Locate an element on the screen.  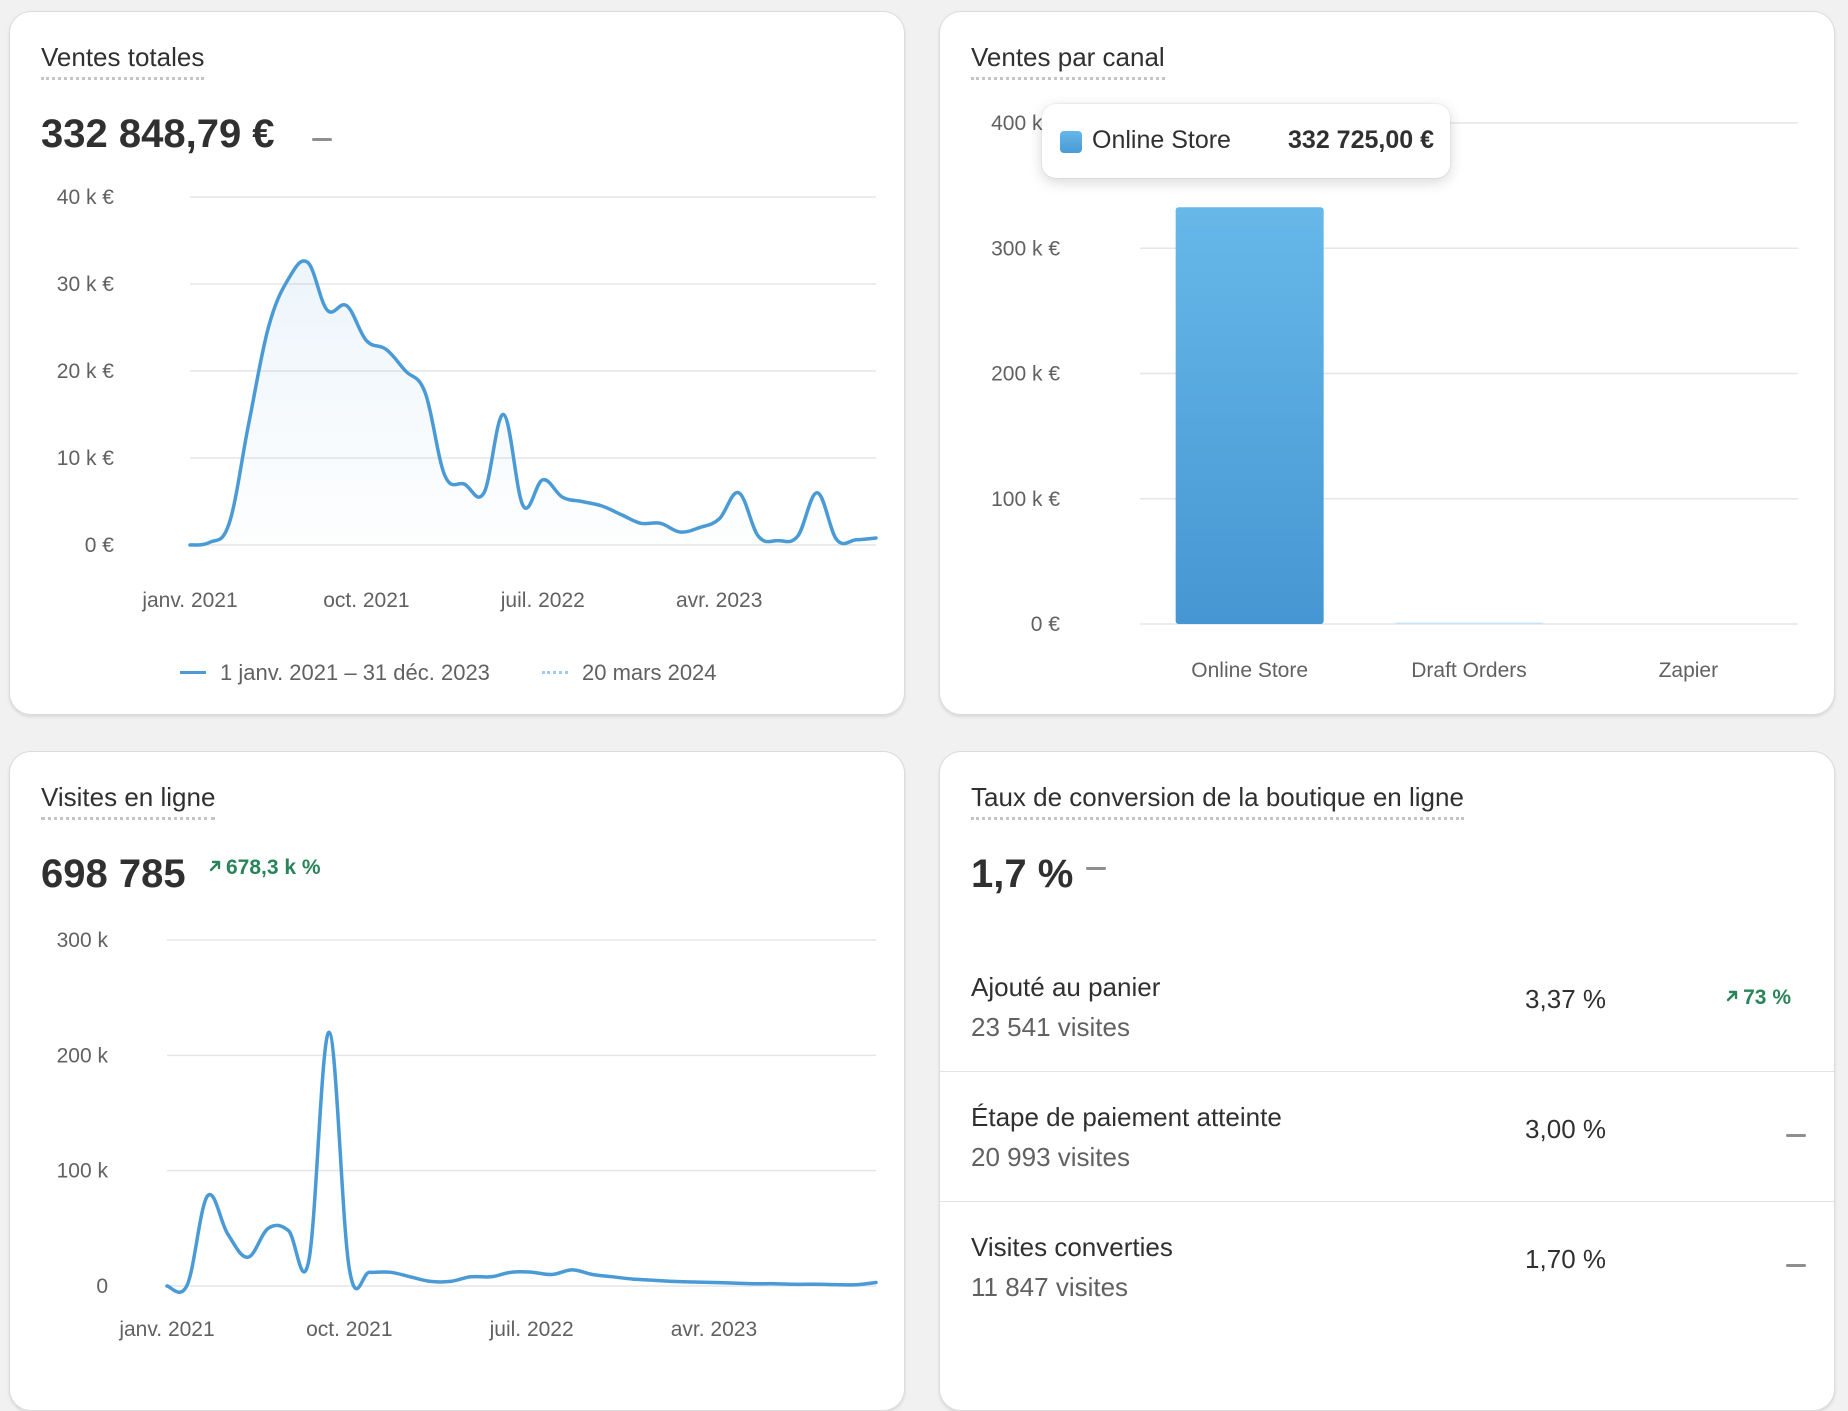
tooltip-channel-name: Online Store is located at coordinates (1161, 140).